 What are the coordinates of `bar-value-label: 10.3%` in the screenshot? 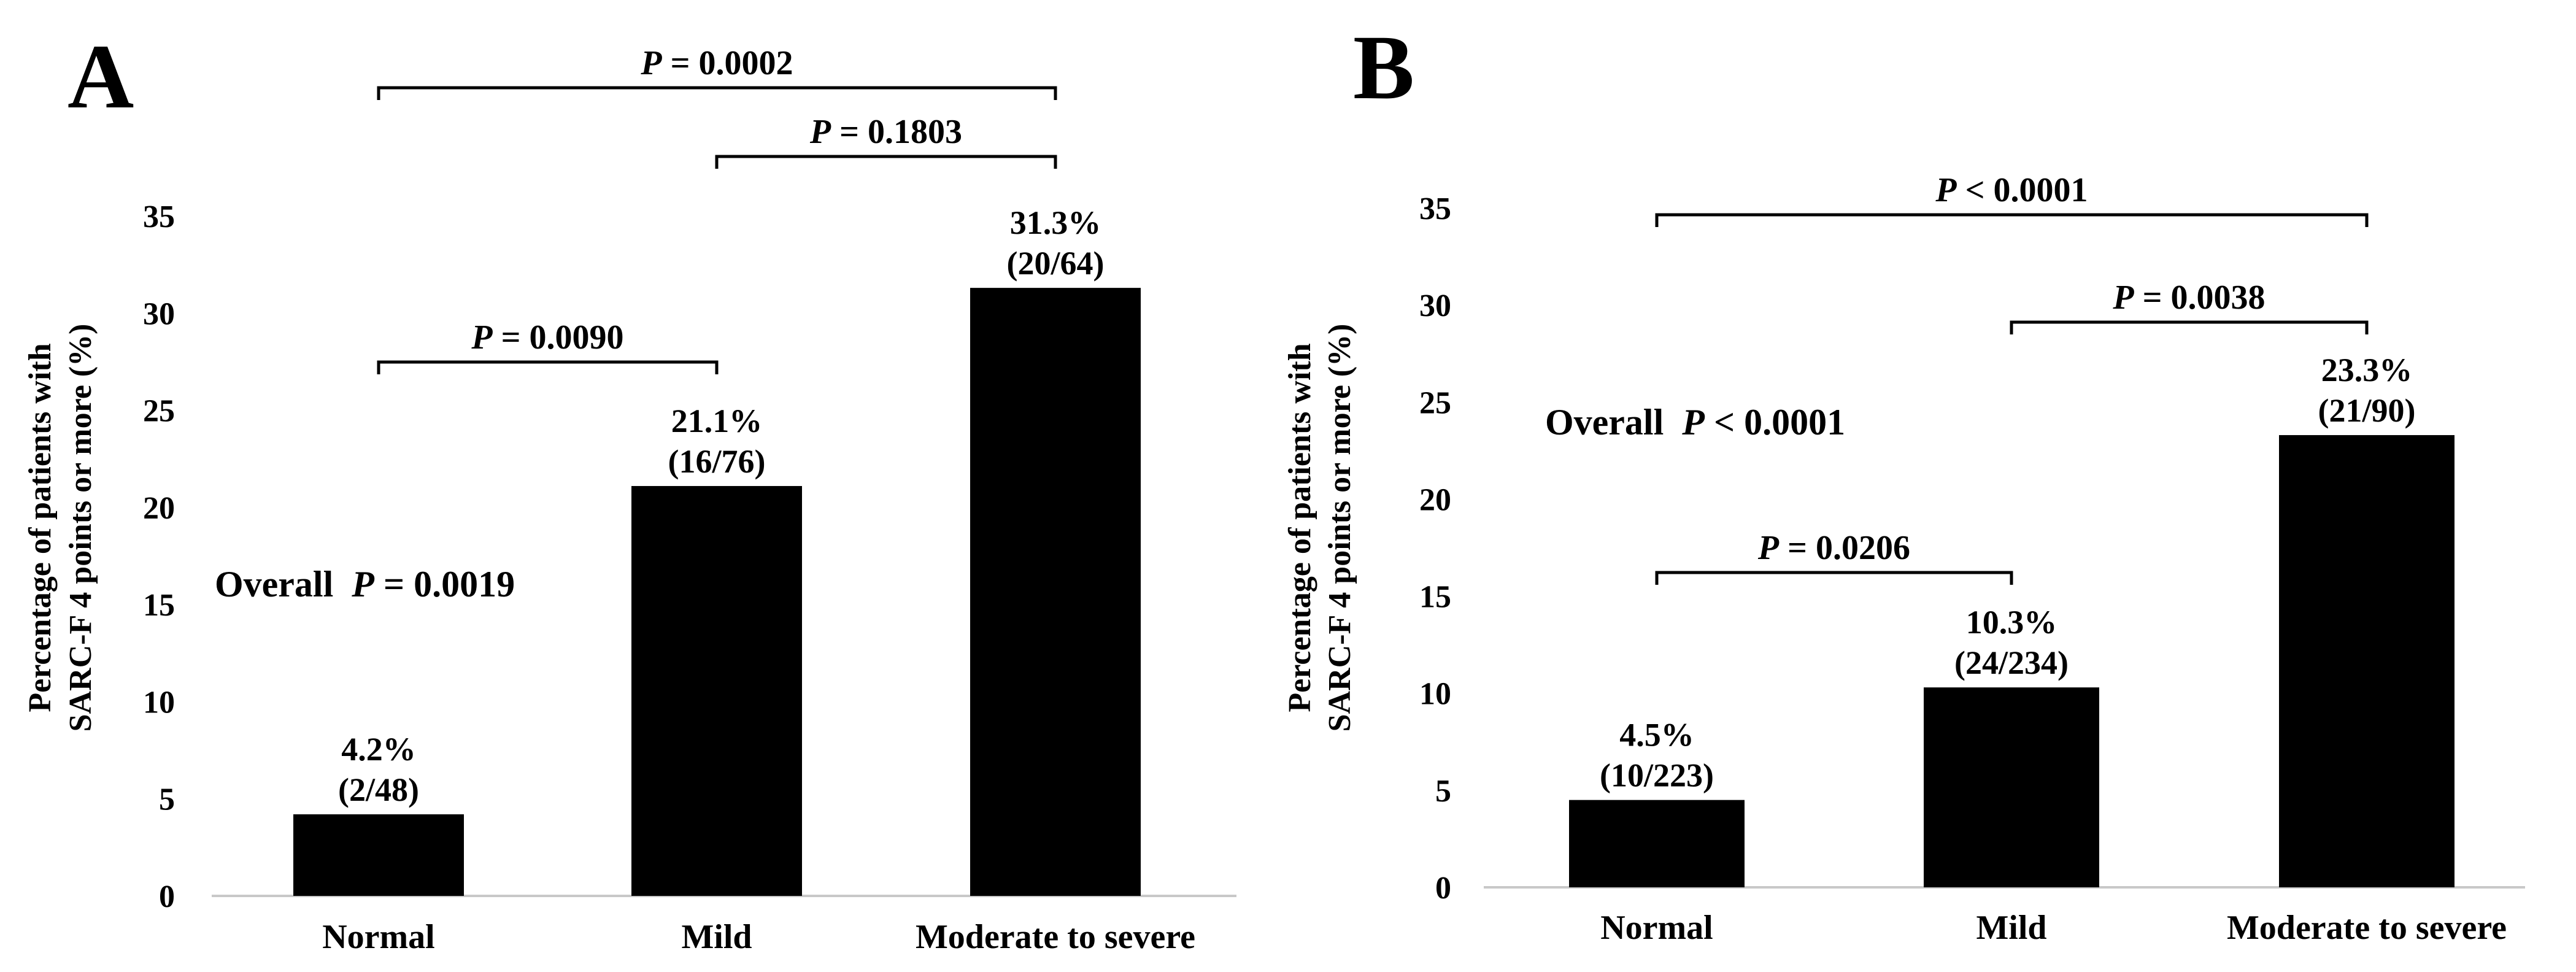 It's located at (2011, 622).